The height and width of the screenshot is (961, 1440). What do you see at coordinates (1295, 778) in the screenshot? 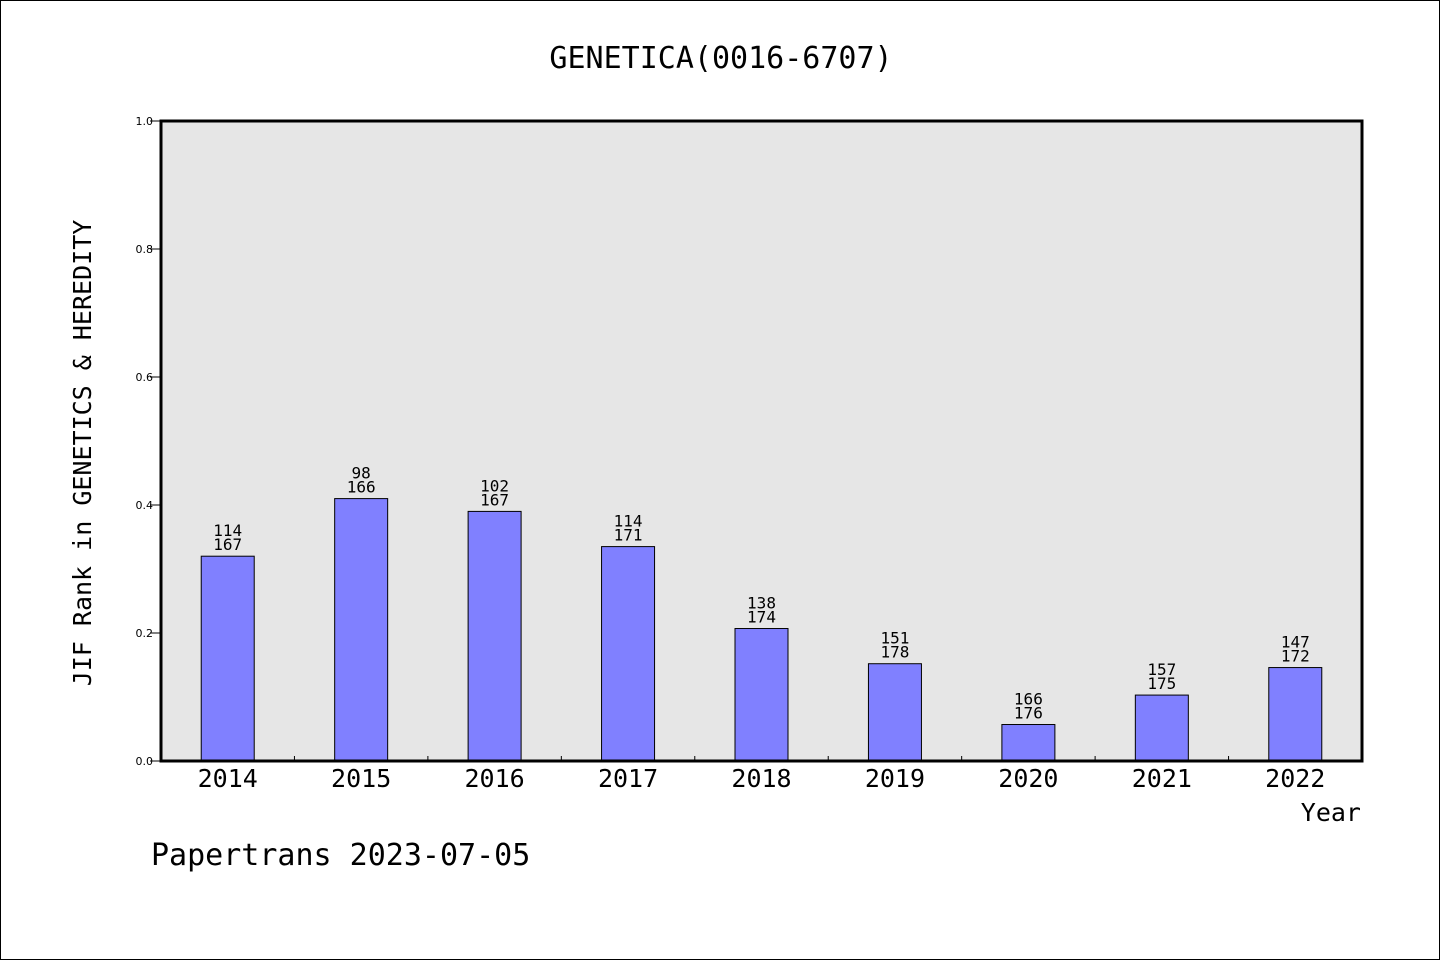
I see `x-tick-label: 2022` at bounding box center [1295, 778].